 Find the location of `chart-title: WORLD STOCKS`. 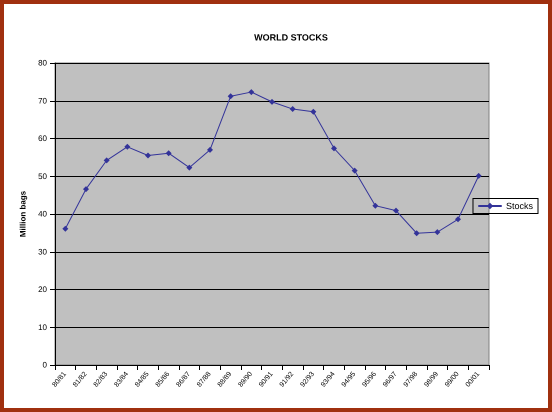

chart-title: WORLD STOCKS is located at coordinates (291, 37).